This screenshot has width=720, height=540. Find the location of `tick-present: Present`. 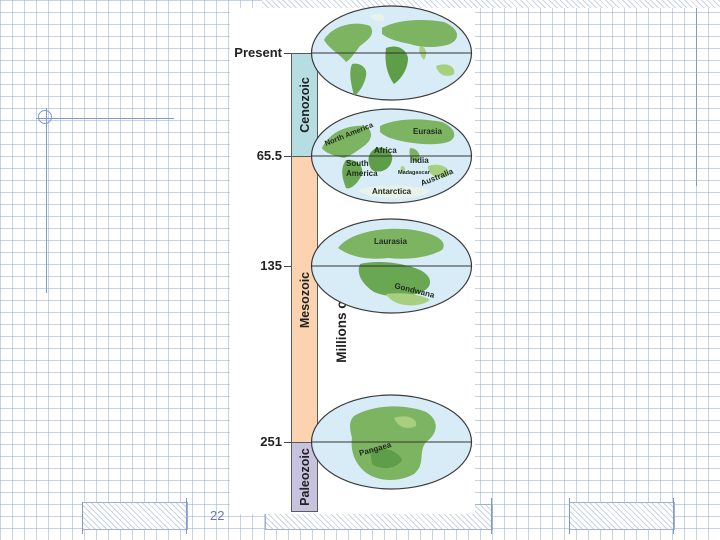

tick-present: Present is located at coordinates (258, 52).